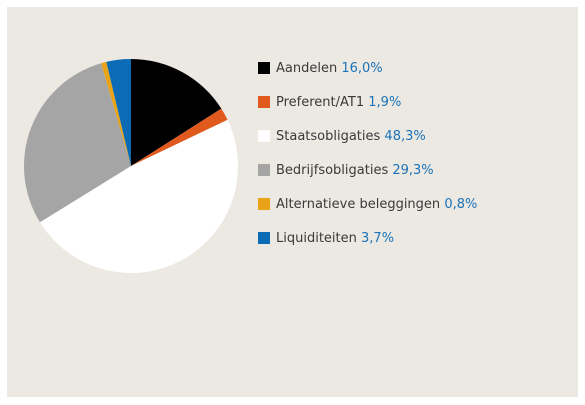 This screenshot has height=405, width=585. I want to click on value-label: 0,8%, so click(460, 204).